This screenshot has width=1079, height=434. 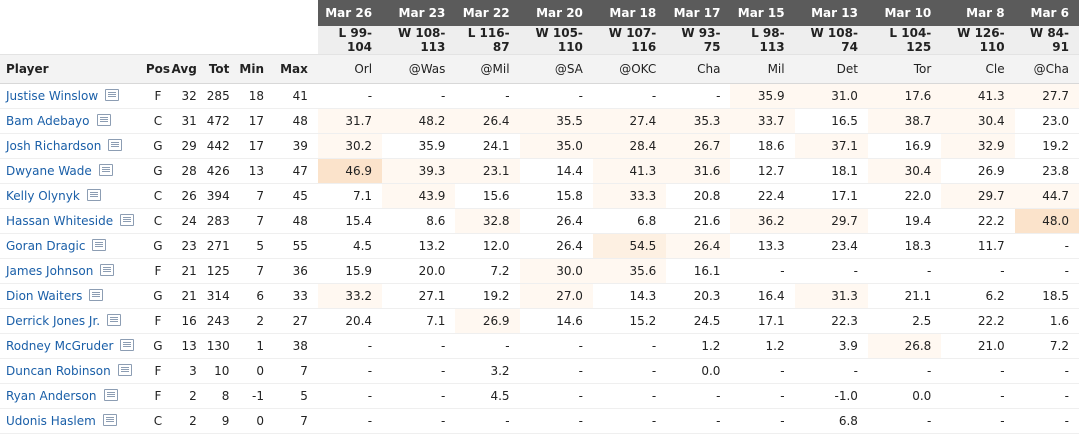 What do you see at coordinates (831, 69) in the screenshot?
I see `game-opponent-header: Det` at bounding box center [831, 69].